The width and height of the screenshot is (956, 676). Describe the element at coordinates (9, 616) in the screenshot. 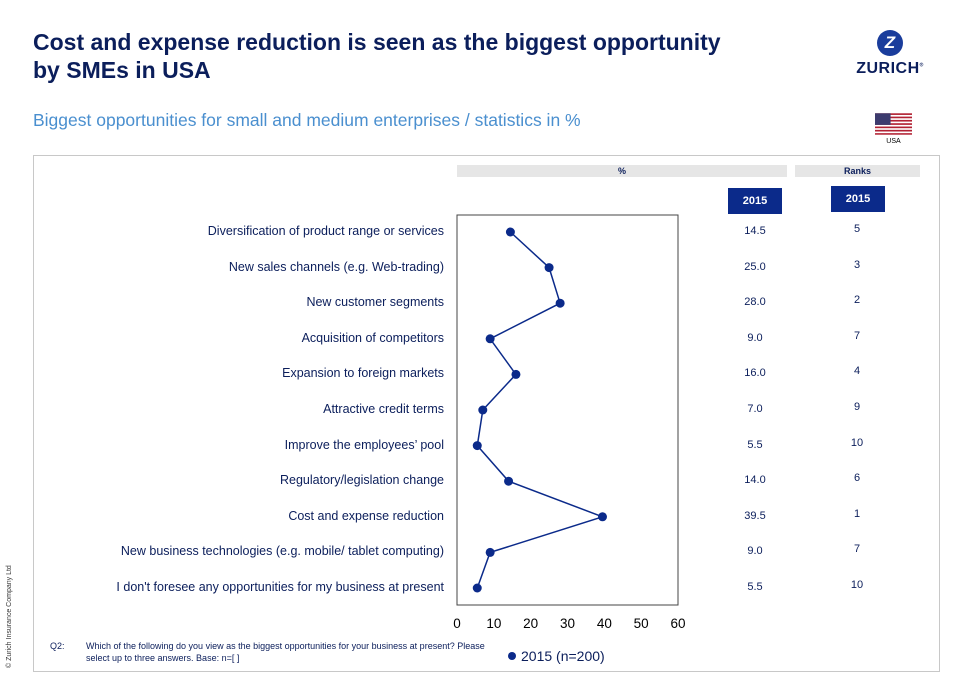

I see `copyright: © Zurich Insurance Company Ltd` at that location.